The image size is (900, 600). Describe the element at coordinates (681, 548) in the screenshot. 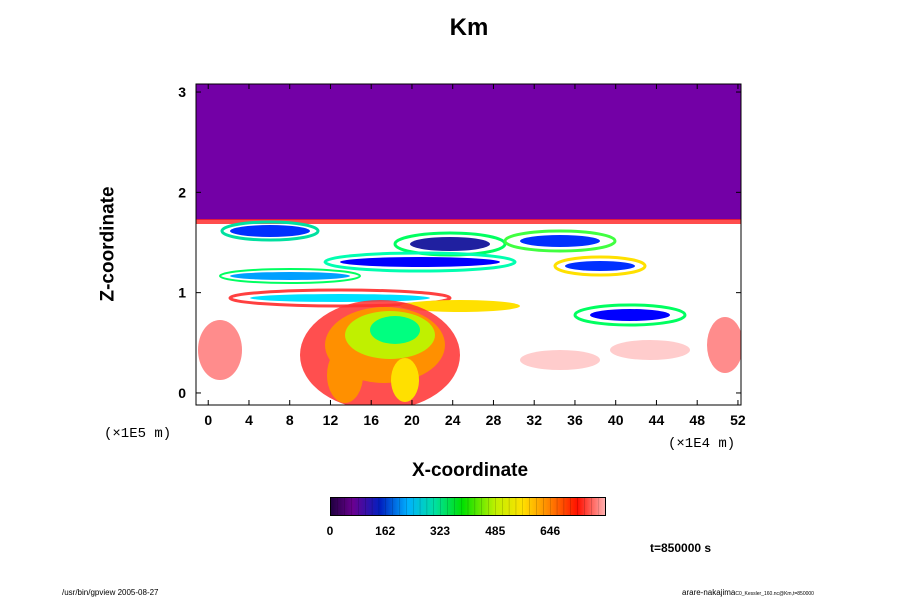

I see `time-label: t=850000 s` at that location.